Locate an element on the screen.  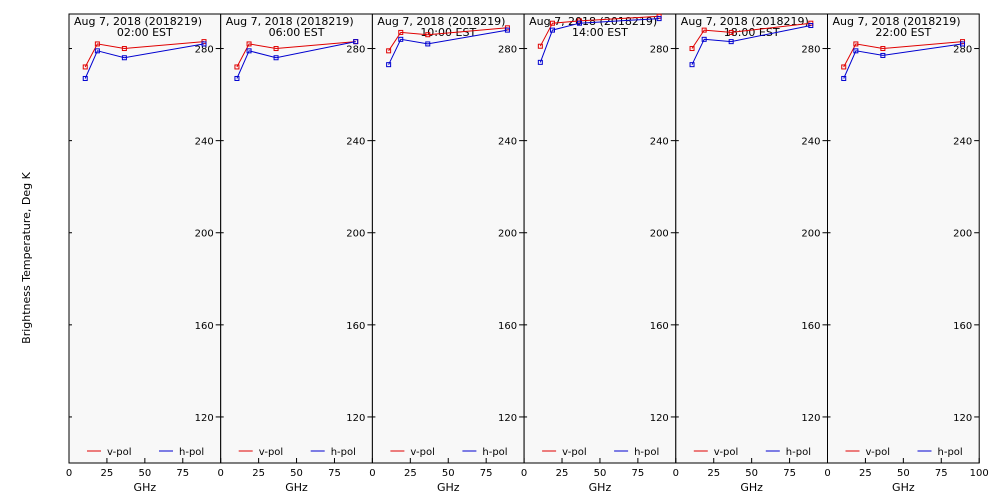
panel-subtitle: 22:00 EST is located at coordinates (903, 32).